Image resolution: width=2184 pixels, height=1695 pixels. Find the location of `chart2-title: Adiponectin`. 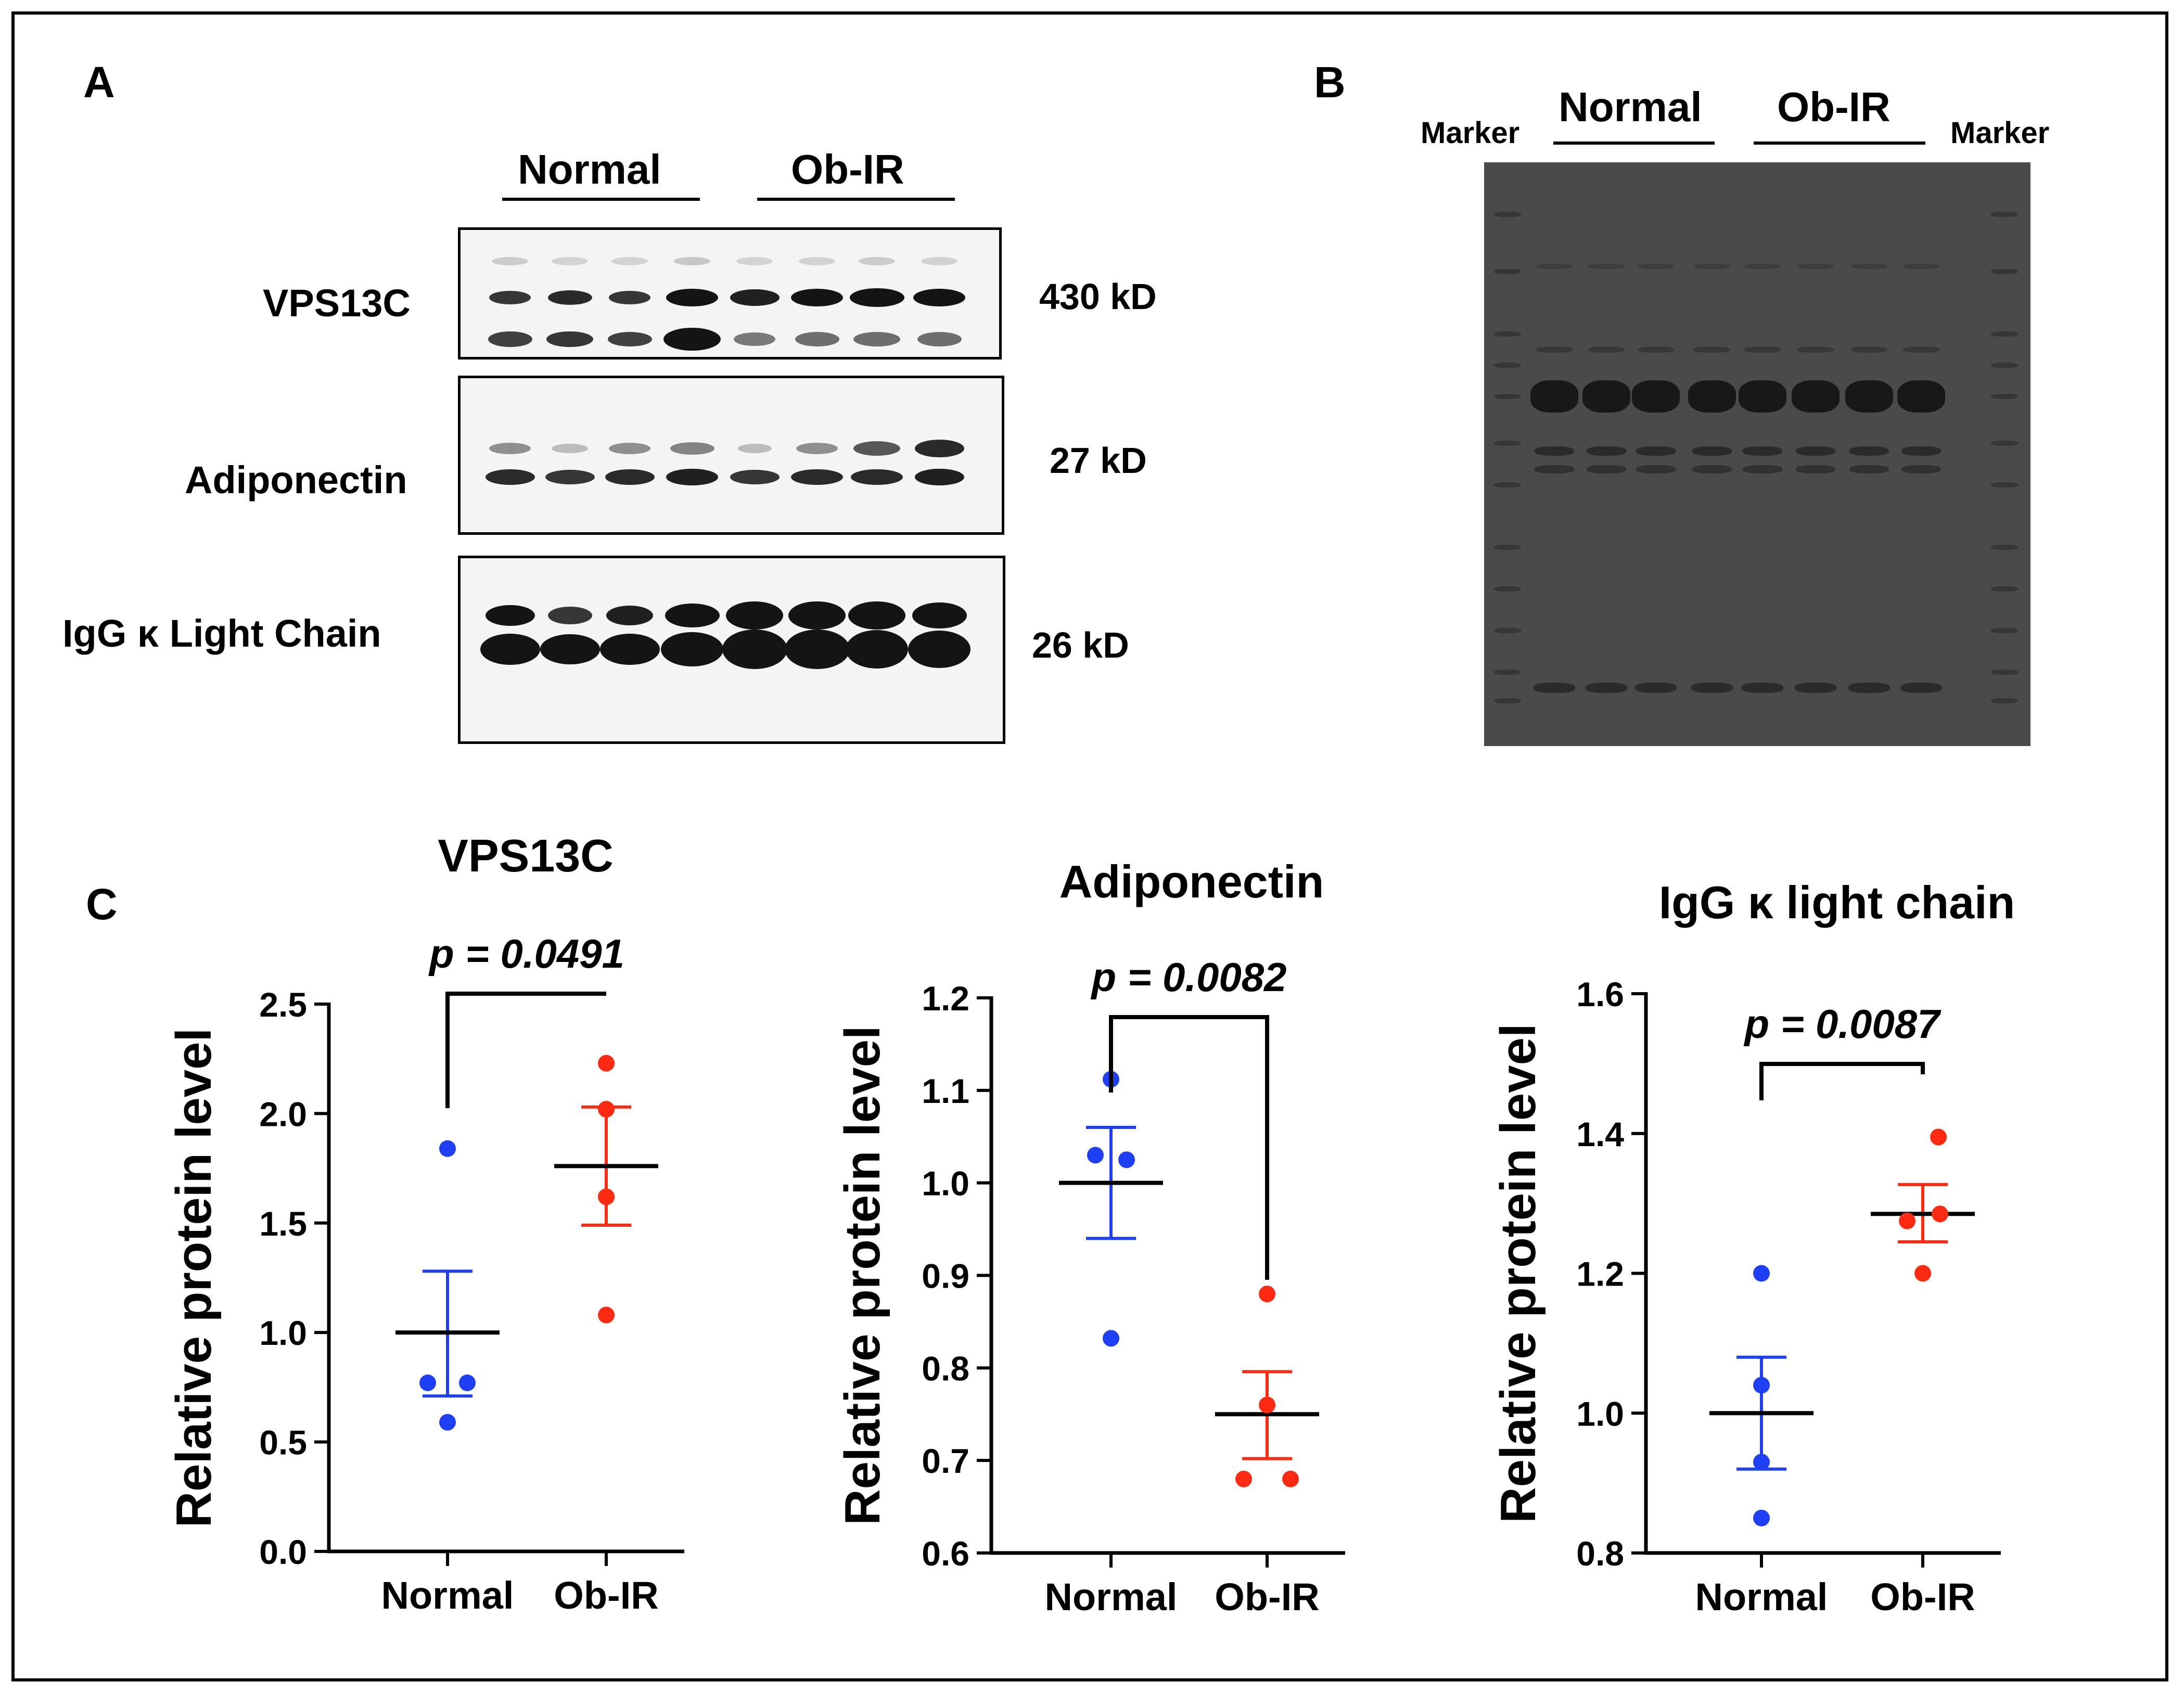

chart2-title: Adiponectin is located at coordinates (1191, 881).